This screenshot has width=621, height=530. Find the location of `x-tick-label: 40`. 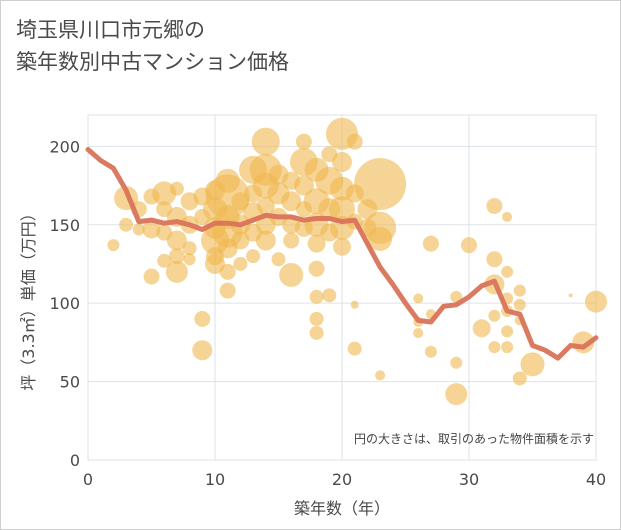

x-tick-label: 40 is located at coordinates (596, 479).